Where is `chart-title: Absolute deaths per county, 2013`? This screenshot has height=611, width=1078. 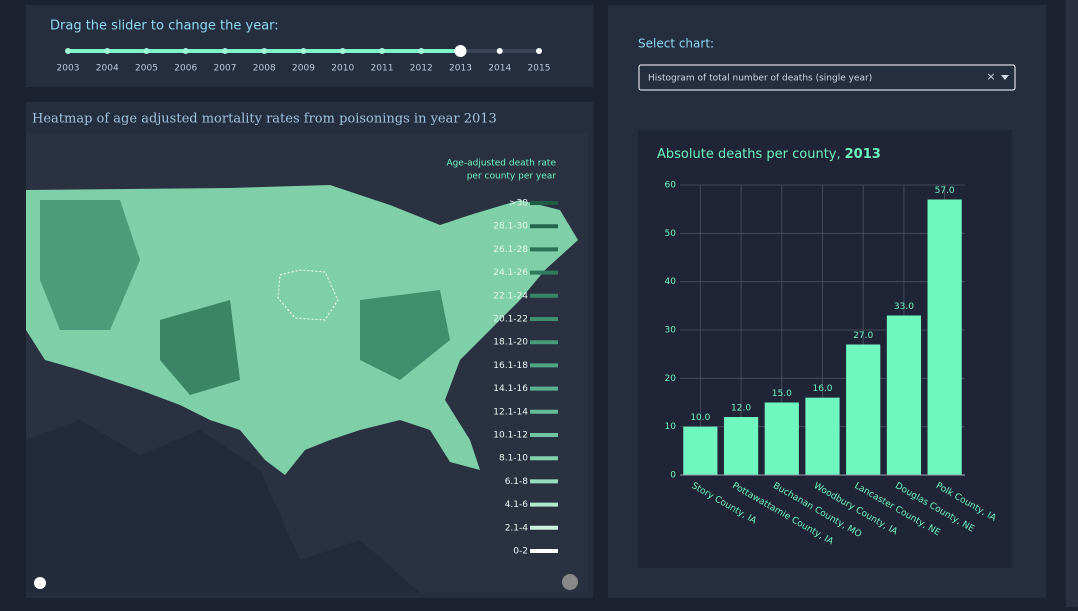
chart-title: Absolute deaths per county, 2013 is located at coordinates (769, 154).